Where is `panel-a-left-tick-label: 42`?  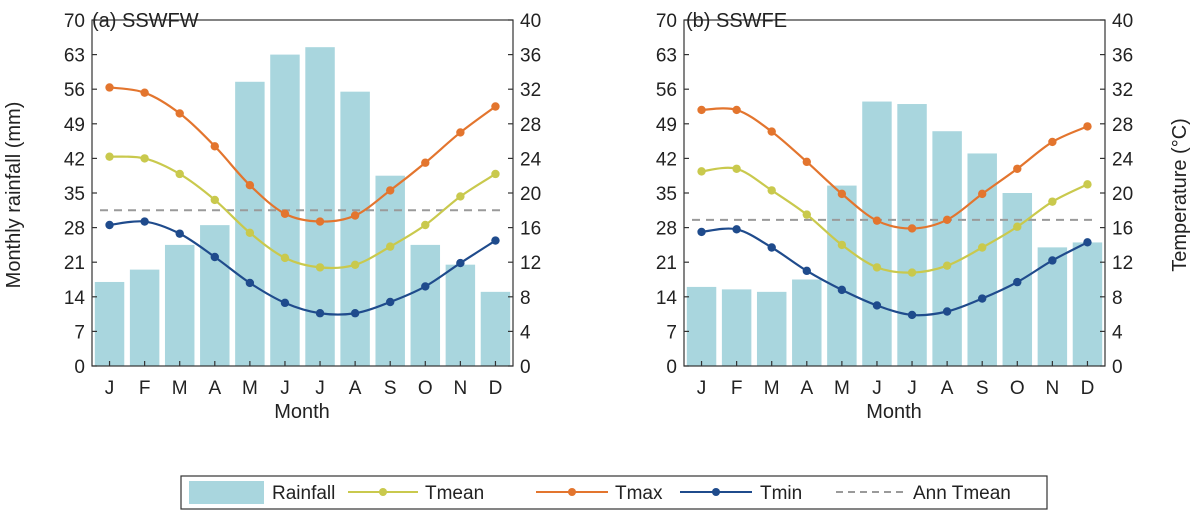
panel-a-left-tick-label: 42 is located at coordinates (74, 159).